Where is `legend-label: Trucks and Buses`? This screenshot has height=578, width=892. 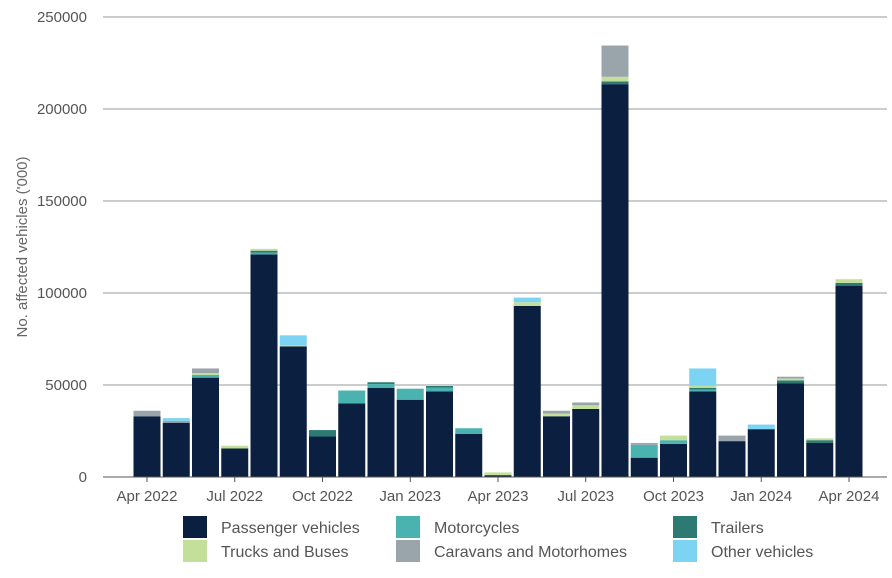
legend-label: Trucks and Buses is located at coordinates (284, 552).